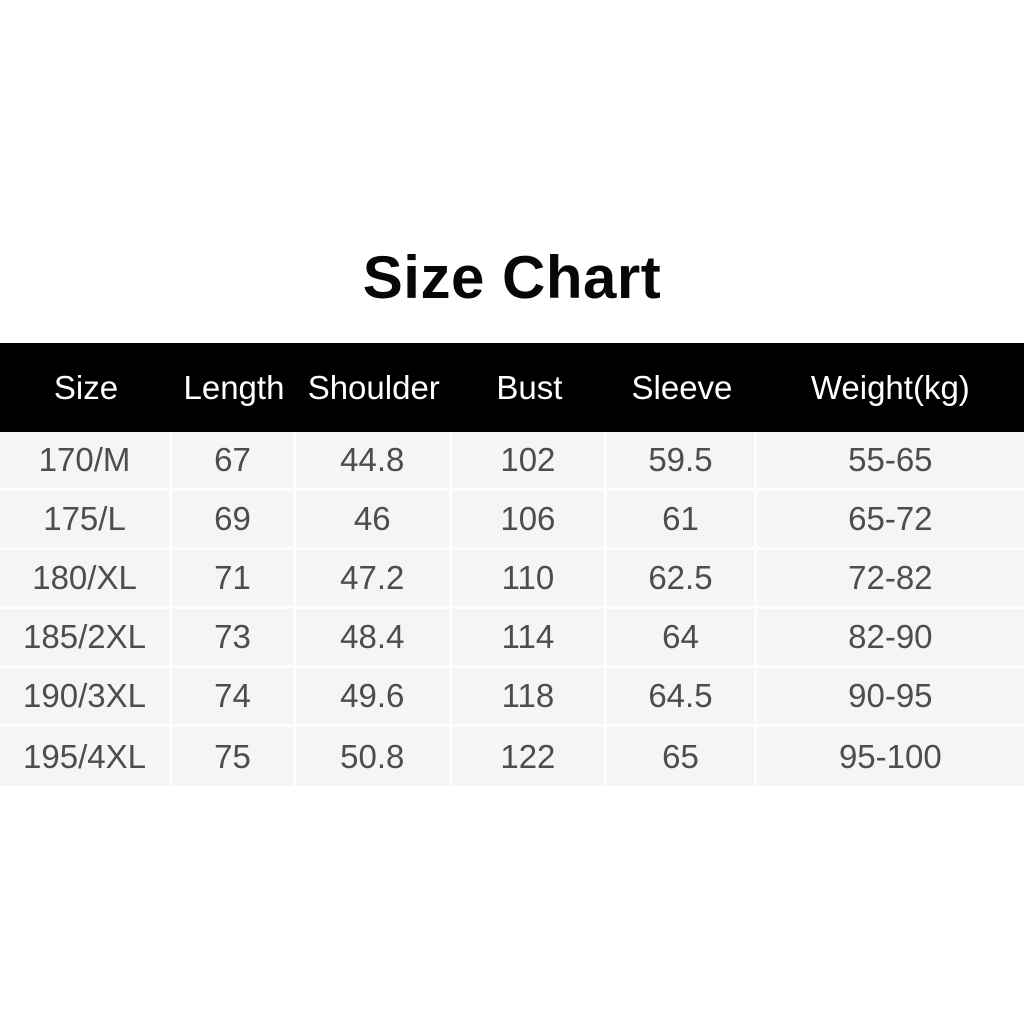  I want to click on table-cell: 50.8, so click(373, 756).